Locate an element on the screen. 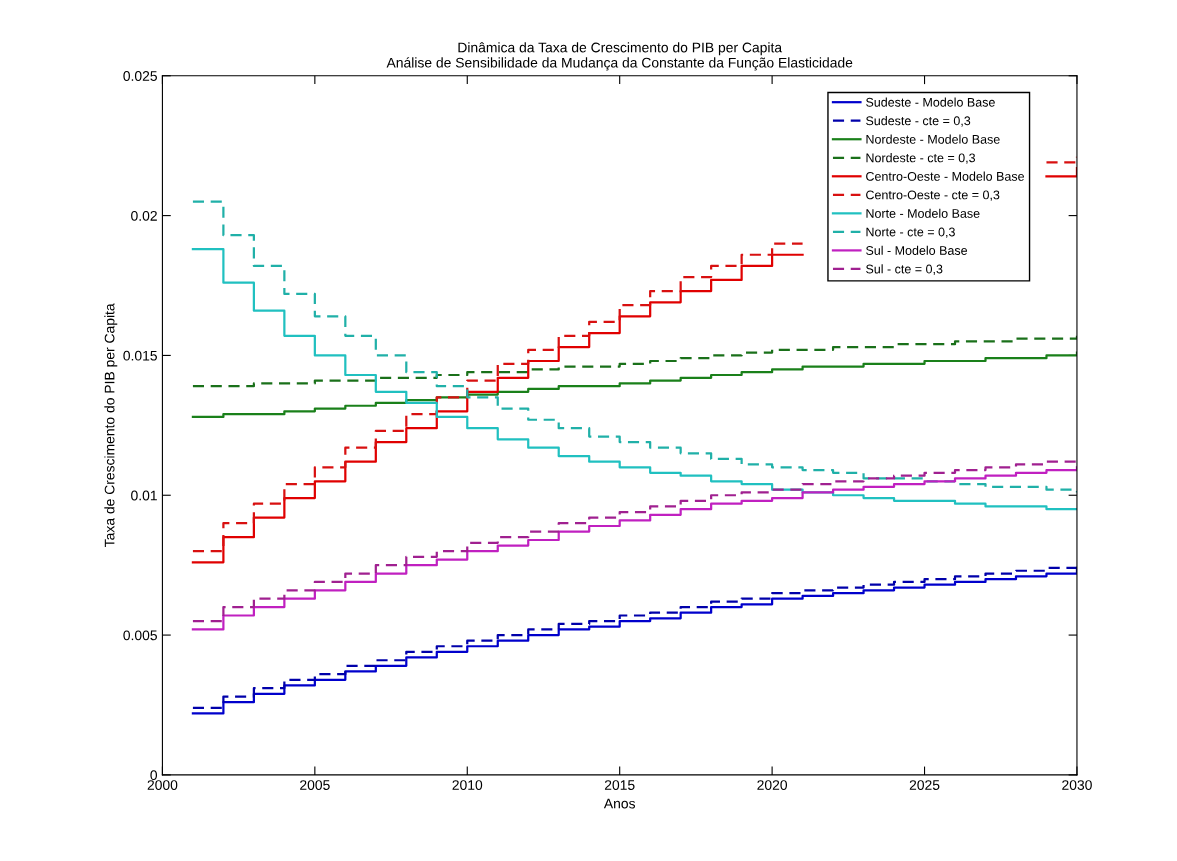 This screenshot has height=861, width=1177. legend-label: Norte - cte = 0,3 is located at coordinates (910, 232).